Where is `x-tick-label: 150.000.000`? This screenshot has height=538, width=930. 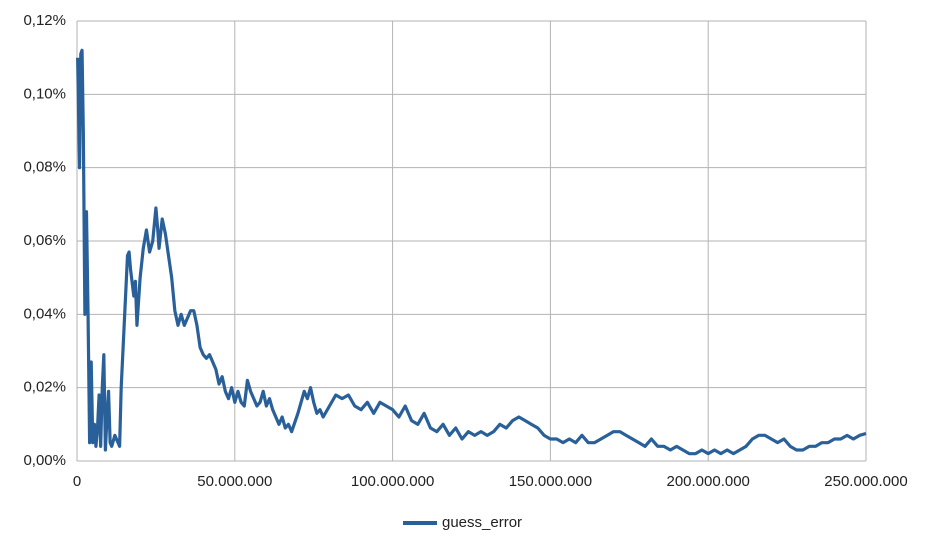 x-tick-label: 150.000.000 is located at coordinates (550, 481).